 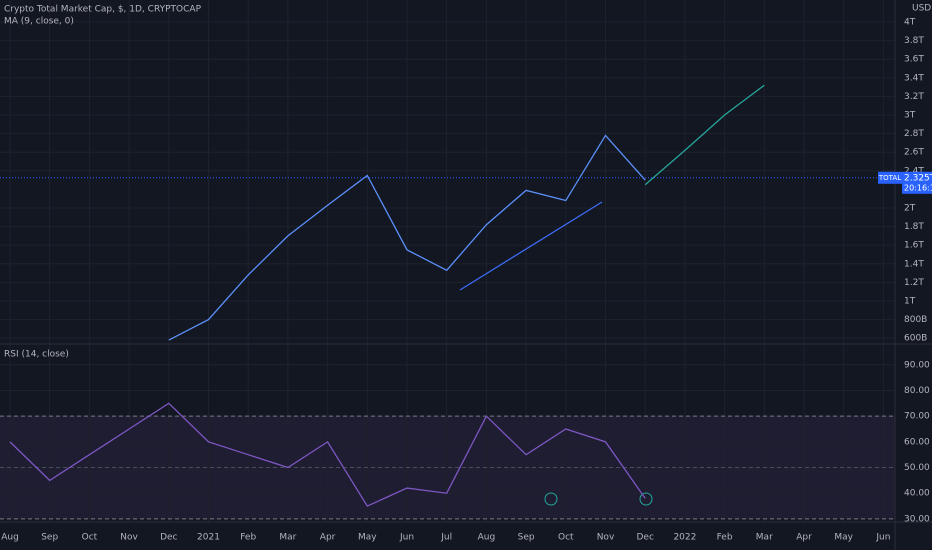 I want to click on y-tick-label: 1.8T, so click(x=914, y=227).